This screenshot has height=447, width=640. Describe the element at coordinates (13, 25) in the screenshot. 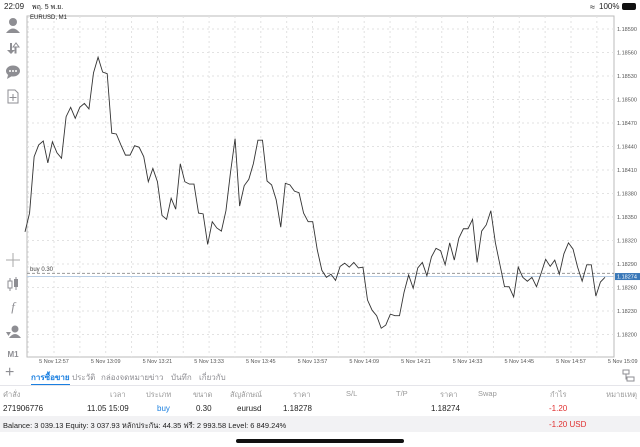

I see `account-icon` at that location.